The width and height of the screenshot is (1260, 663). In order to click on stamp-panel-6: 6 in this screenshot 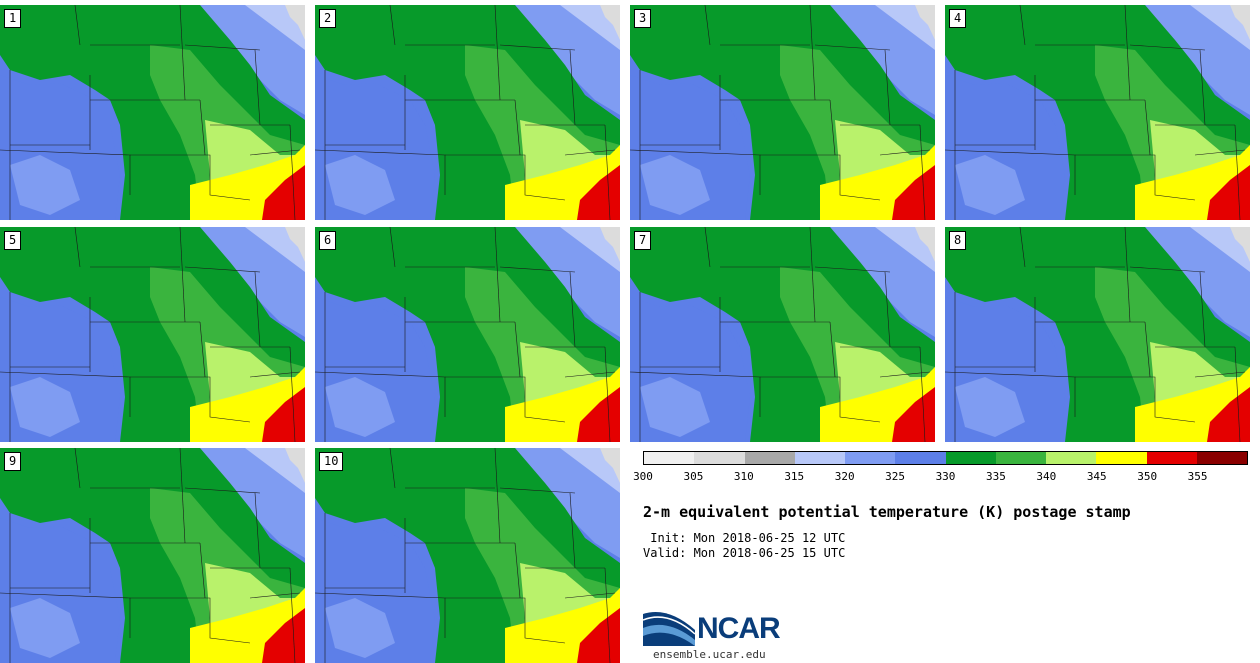, I will do `click(467, 334)`.